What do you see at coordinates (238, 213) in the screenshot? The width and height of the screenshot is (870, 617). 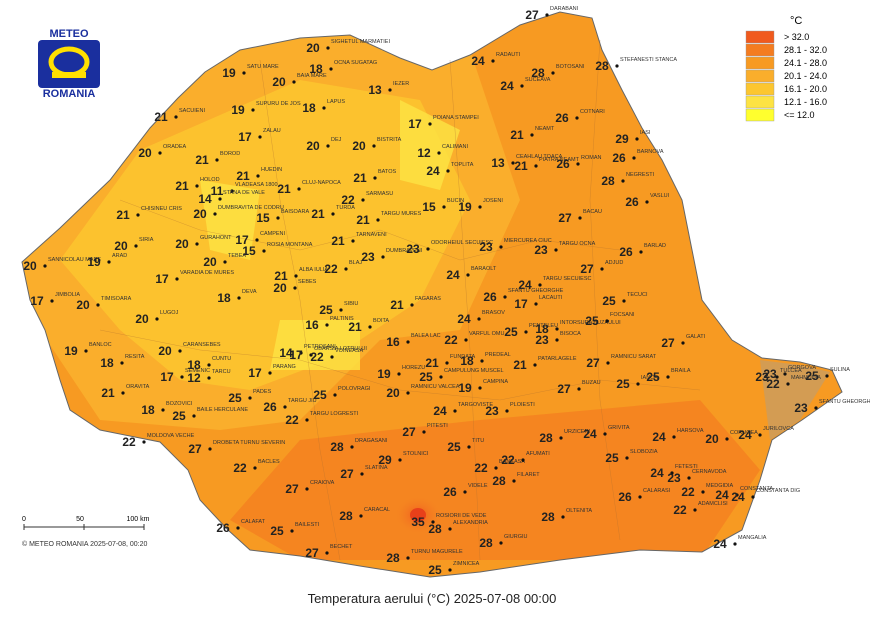 I see `station: 20 DUMBRAVITA DE CODRU` at bounding box center [238, 213].